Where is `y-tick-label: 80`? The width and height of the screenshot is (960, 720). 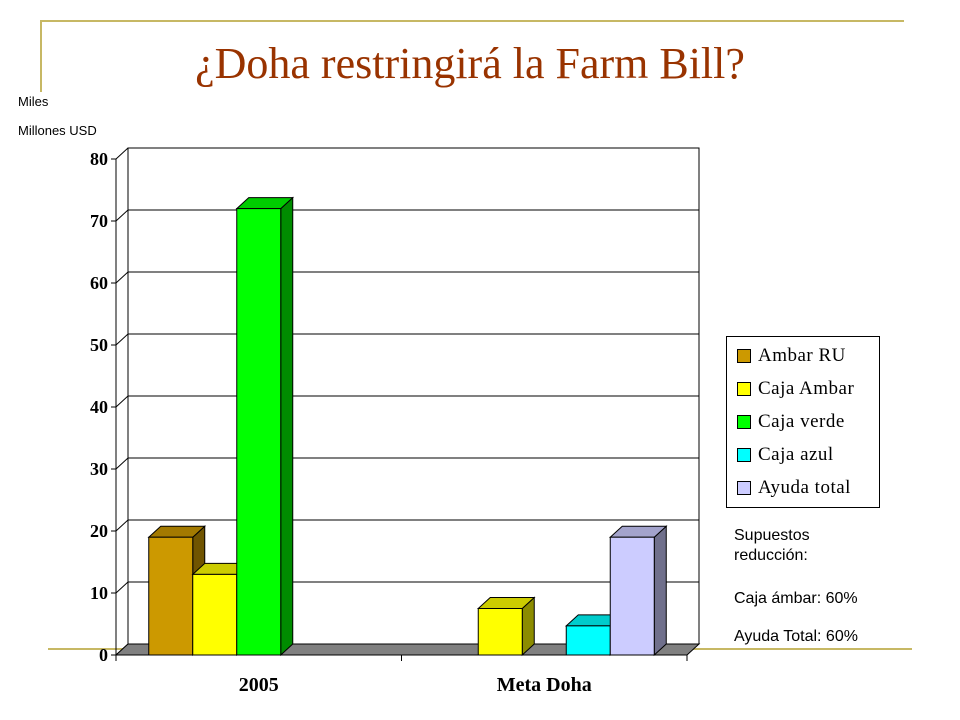
y-tick-label: 80 is located at coordinates (99, 159).